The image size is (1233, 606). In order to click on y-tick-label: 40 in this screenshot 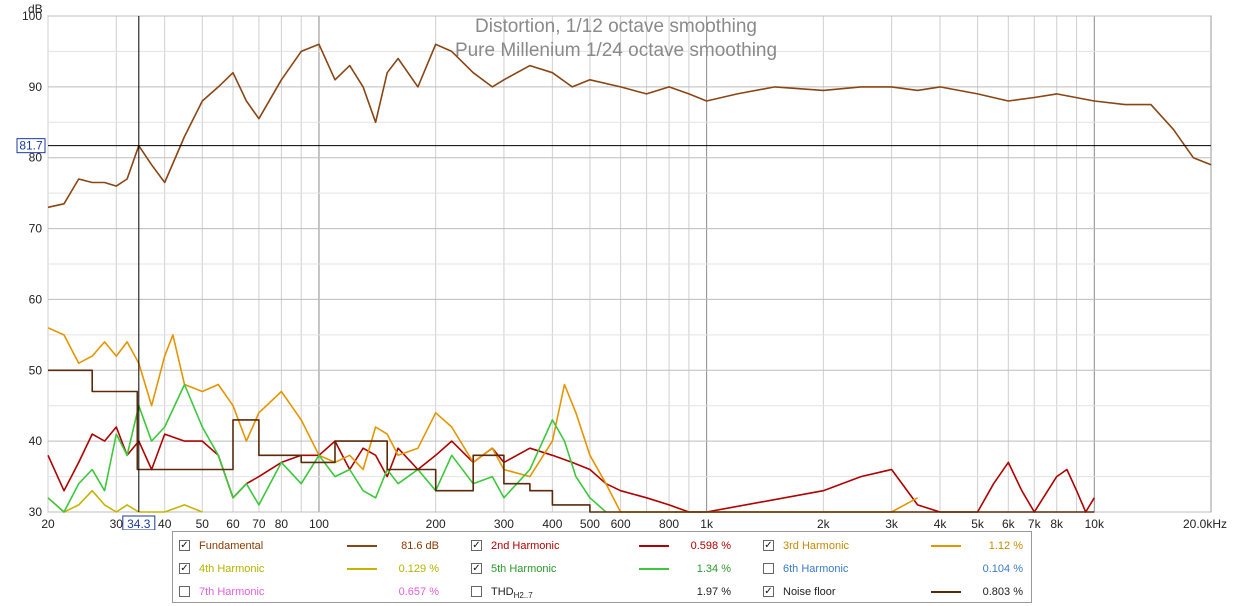, I will do `click(36, 441)`.